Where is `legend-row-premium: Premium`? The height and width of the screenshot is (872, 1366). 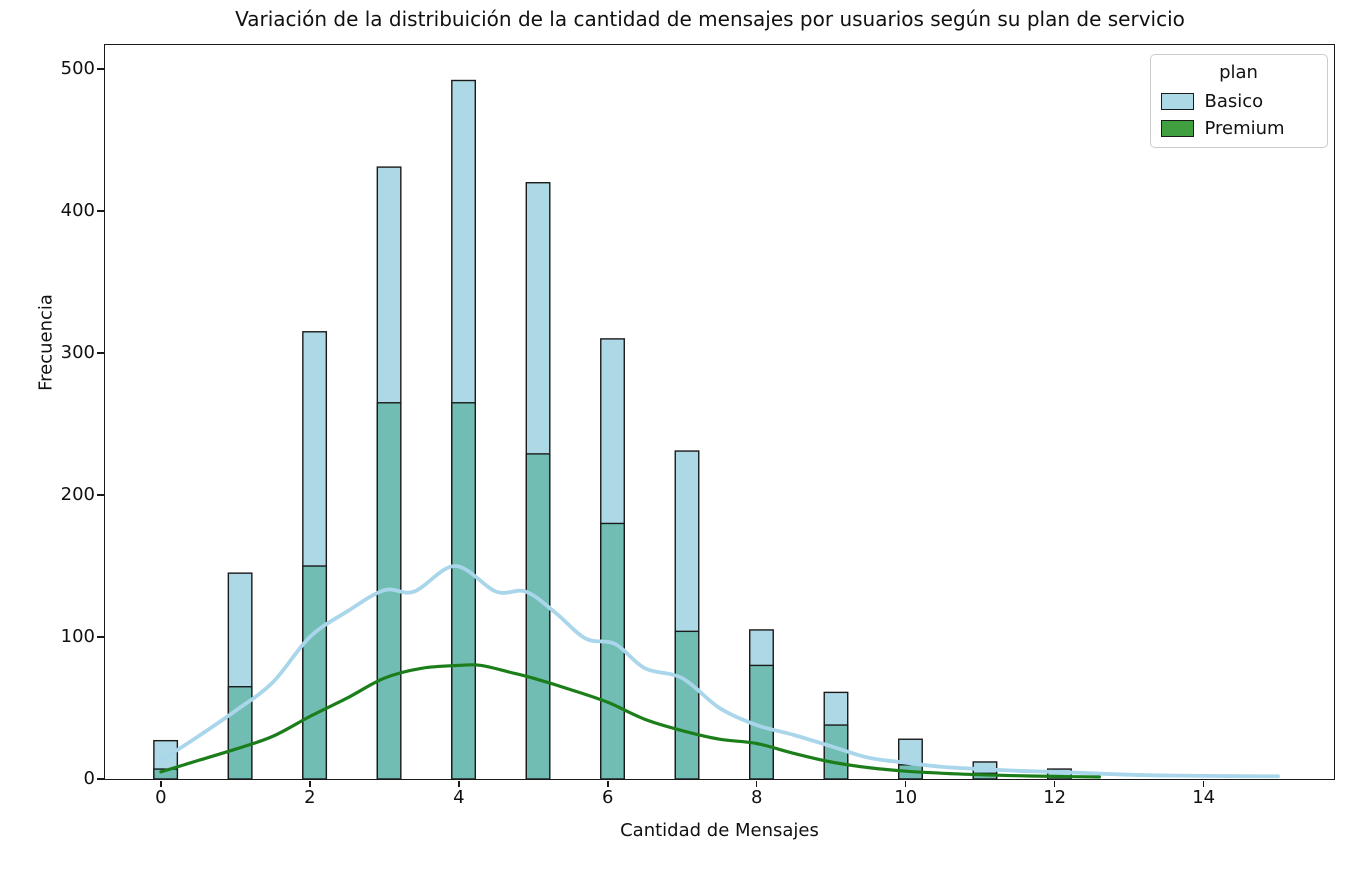
legend-row-premium: Premium is located at coordinates (1238, 128).